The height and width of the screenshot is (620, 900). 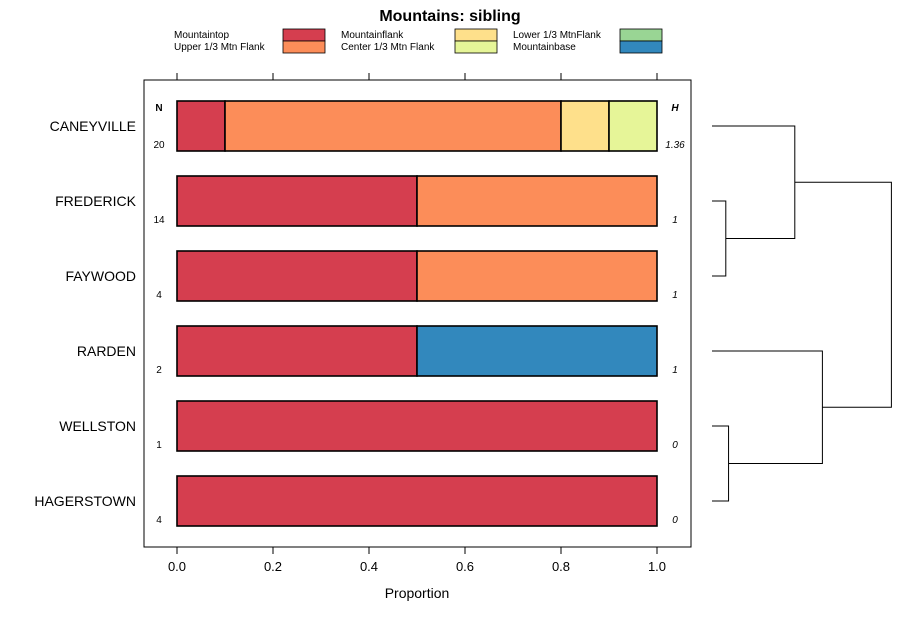 I want to click on x-axis-label: Proportion, so click(x=417, y=593).